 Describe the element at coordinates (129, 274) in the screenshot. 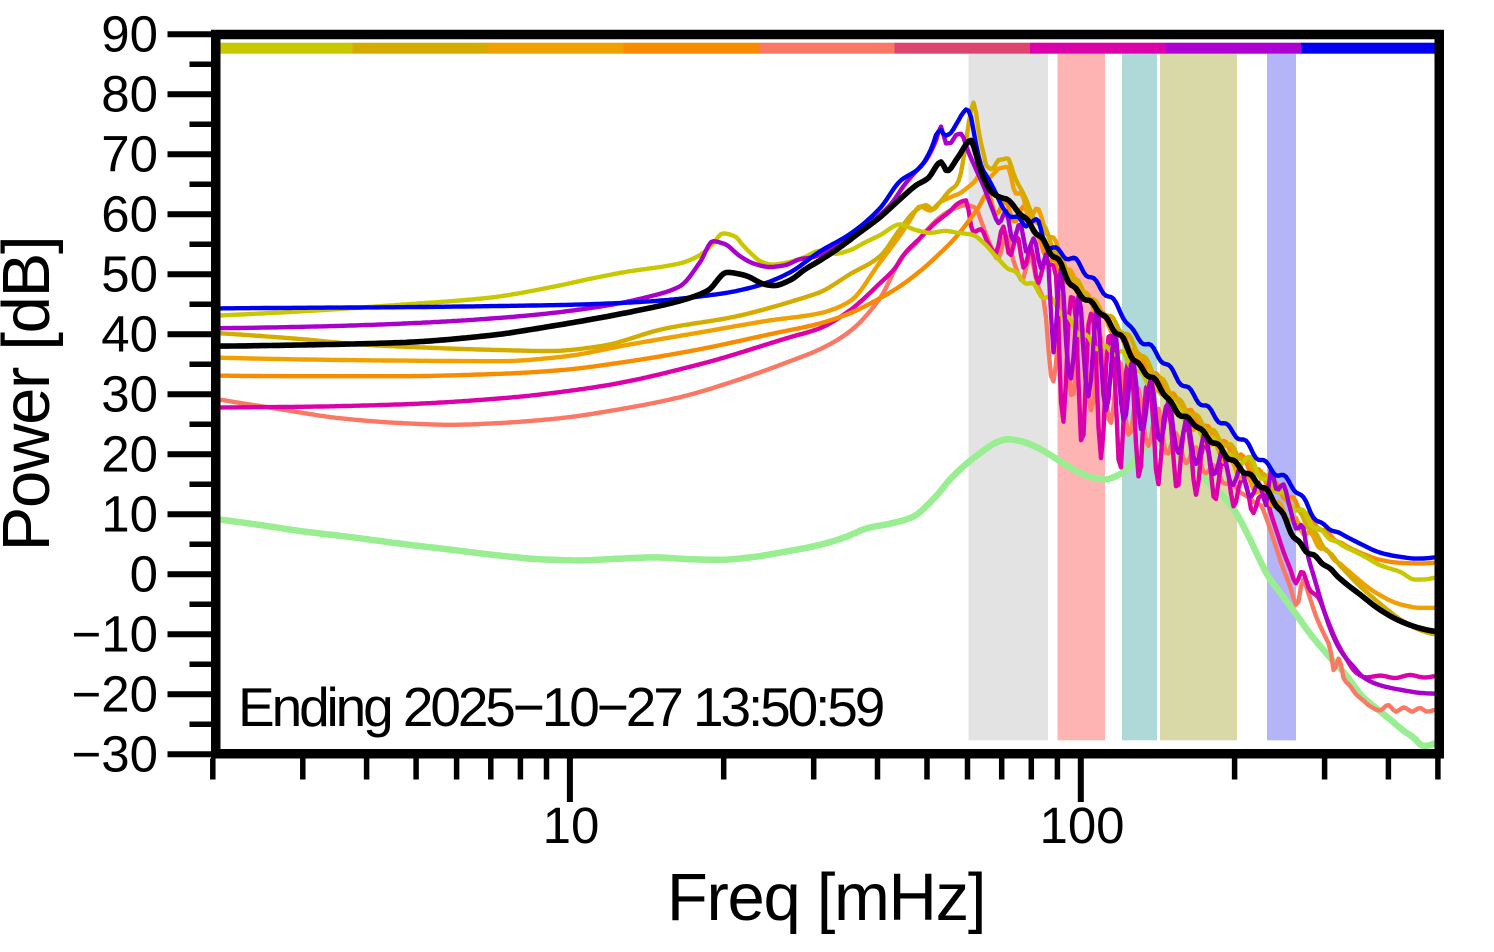

I see `svg-text: 50` at that location.